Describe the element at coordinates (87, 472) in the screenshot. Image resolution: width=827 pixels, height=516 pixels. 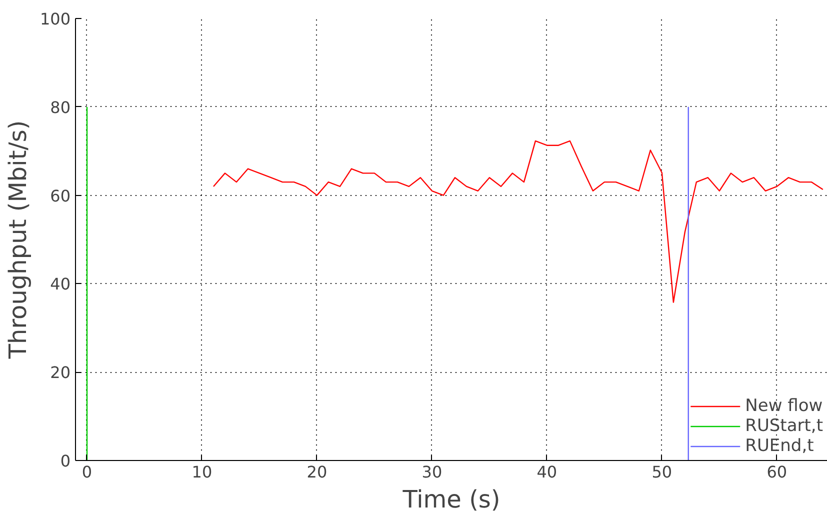
I see `x-tick-label: 0` at that location.